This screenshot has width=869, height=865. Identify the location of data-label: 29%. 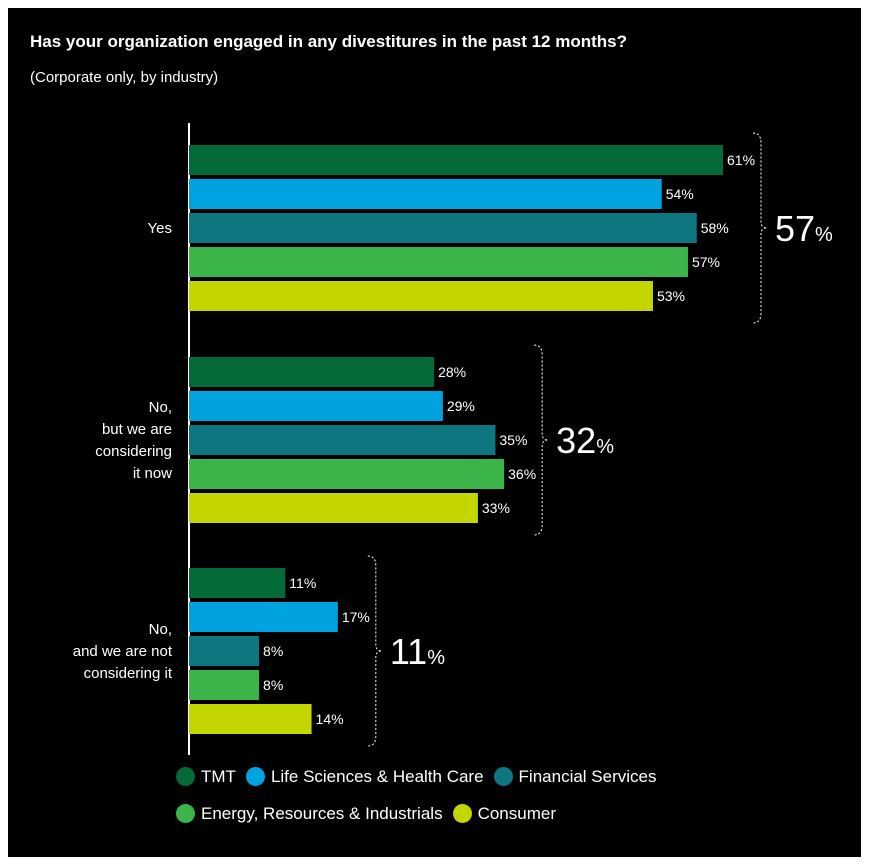
(461, 406).